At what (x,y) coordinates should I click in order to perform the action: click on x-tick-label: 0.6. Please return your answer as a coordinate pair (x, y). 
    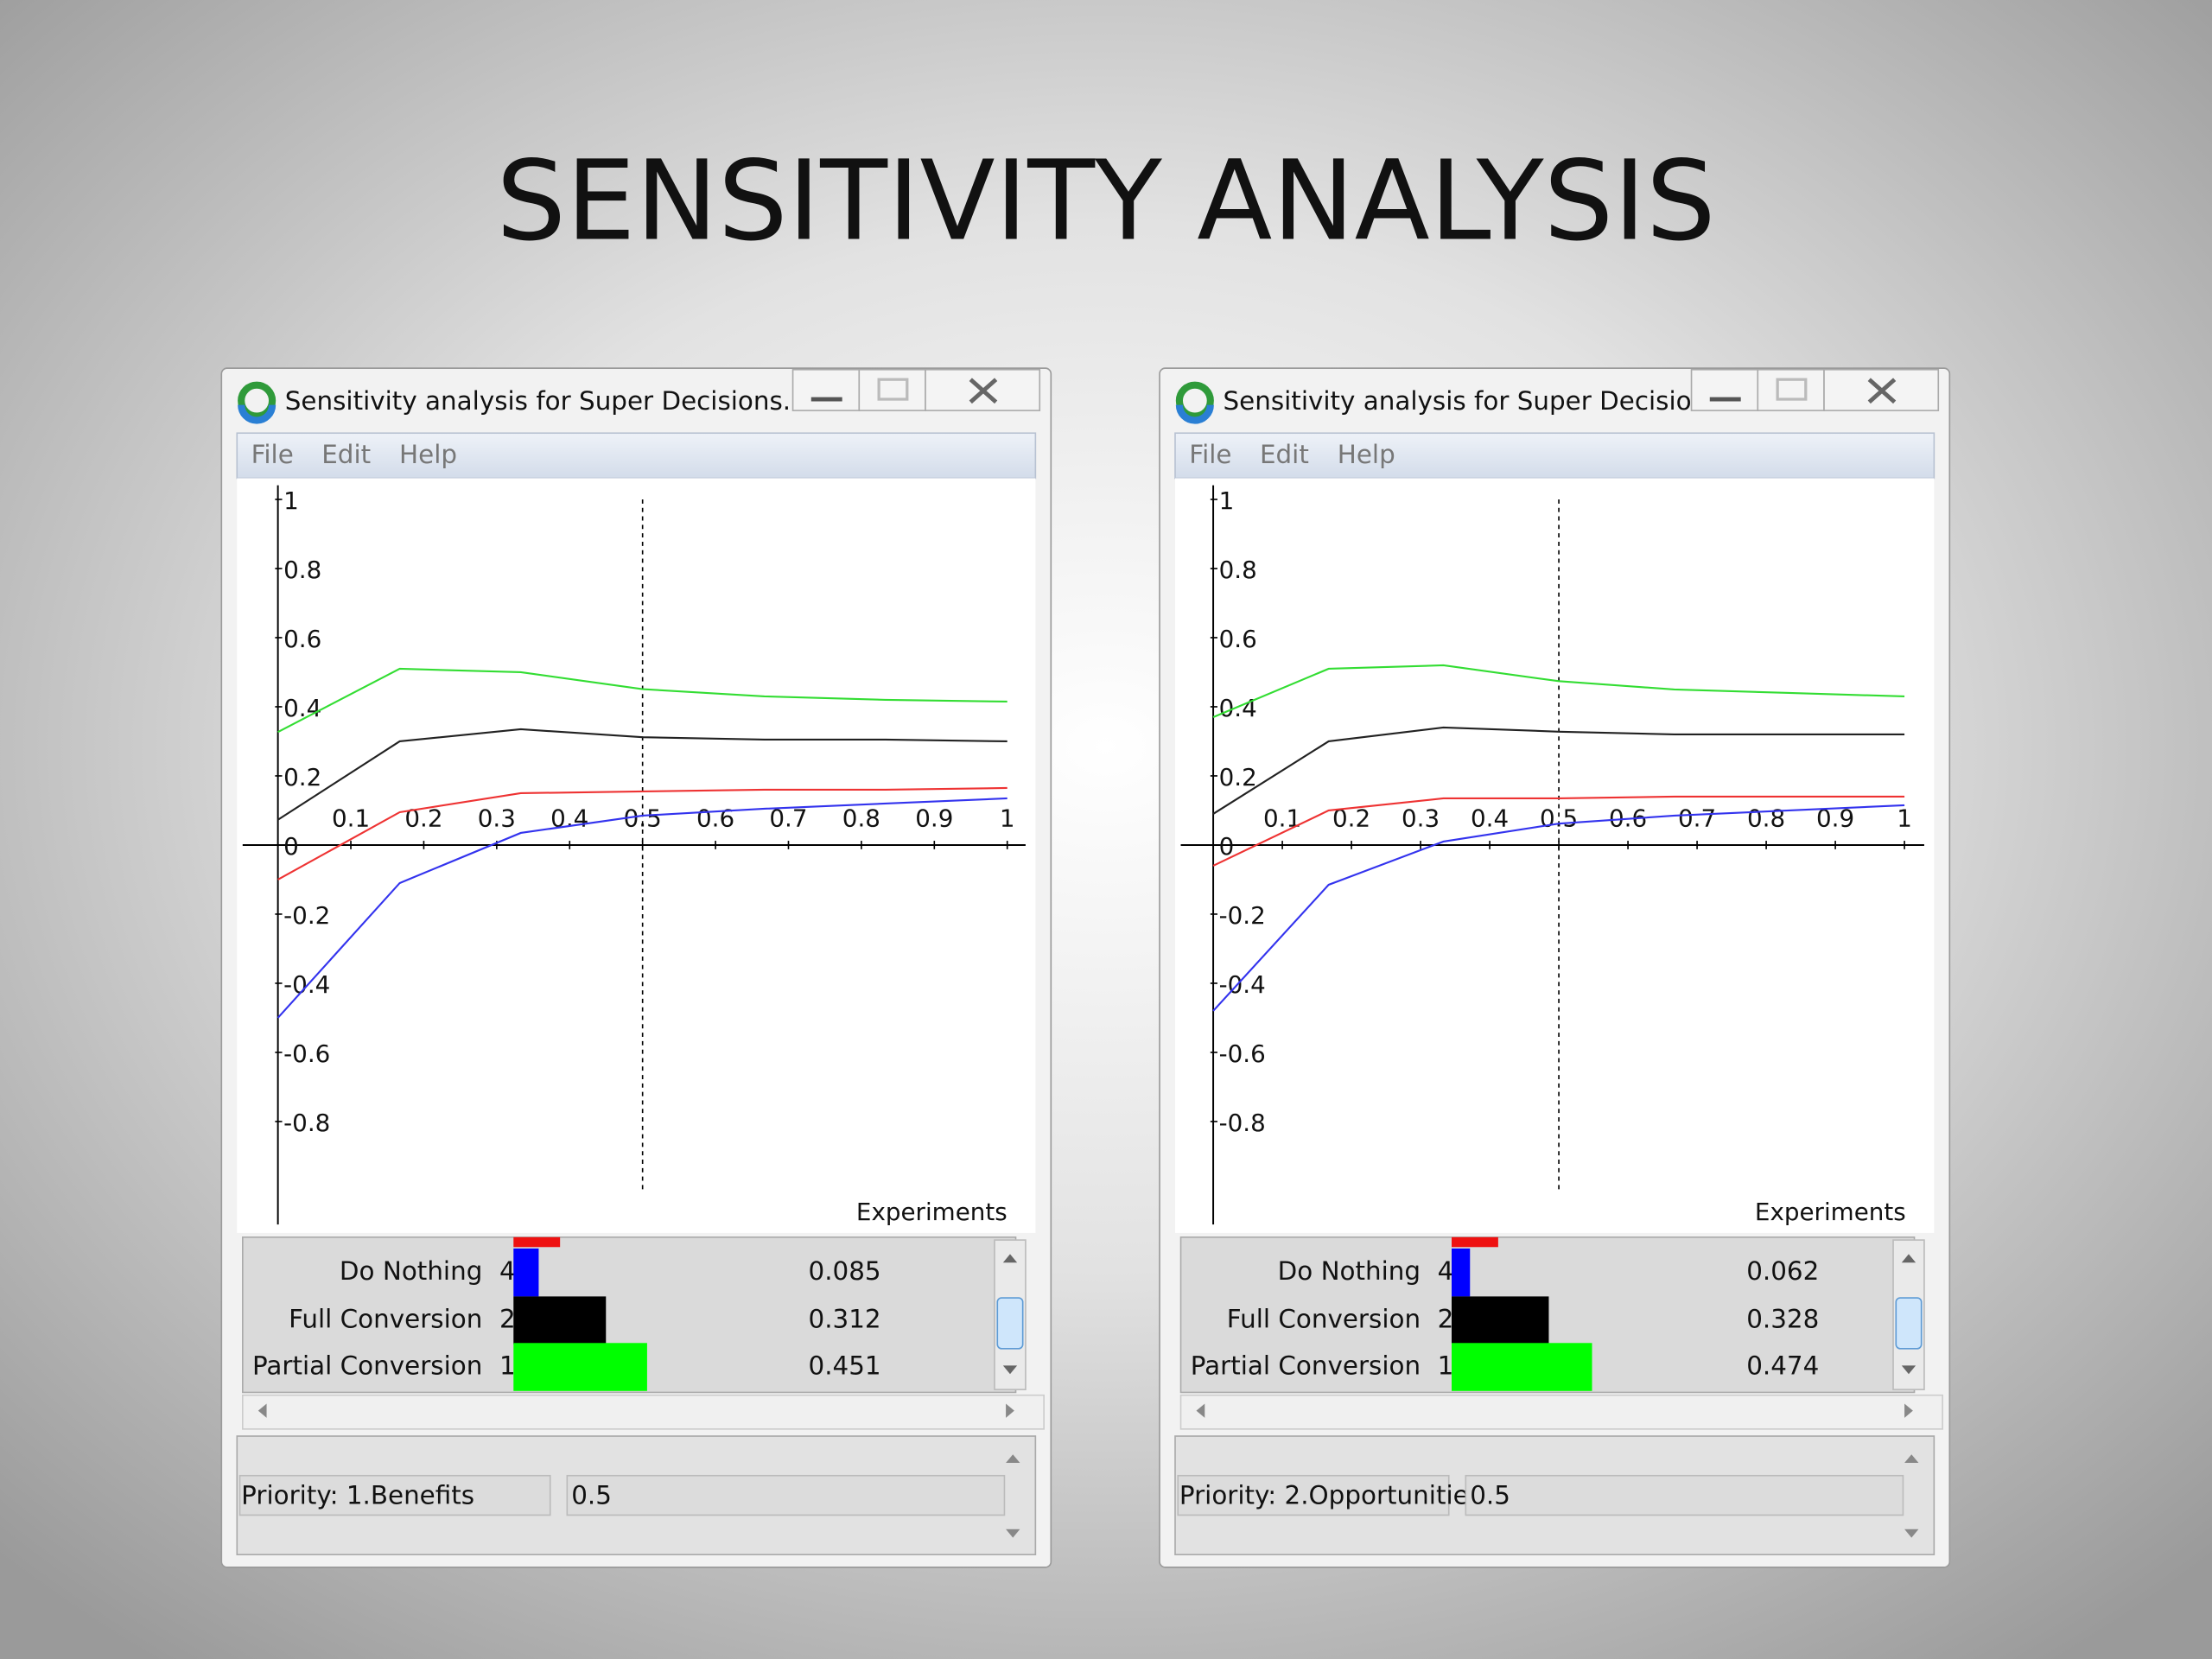
    Looking at the image, I should click on (715, 818).